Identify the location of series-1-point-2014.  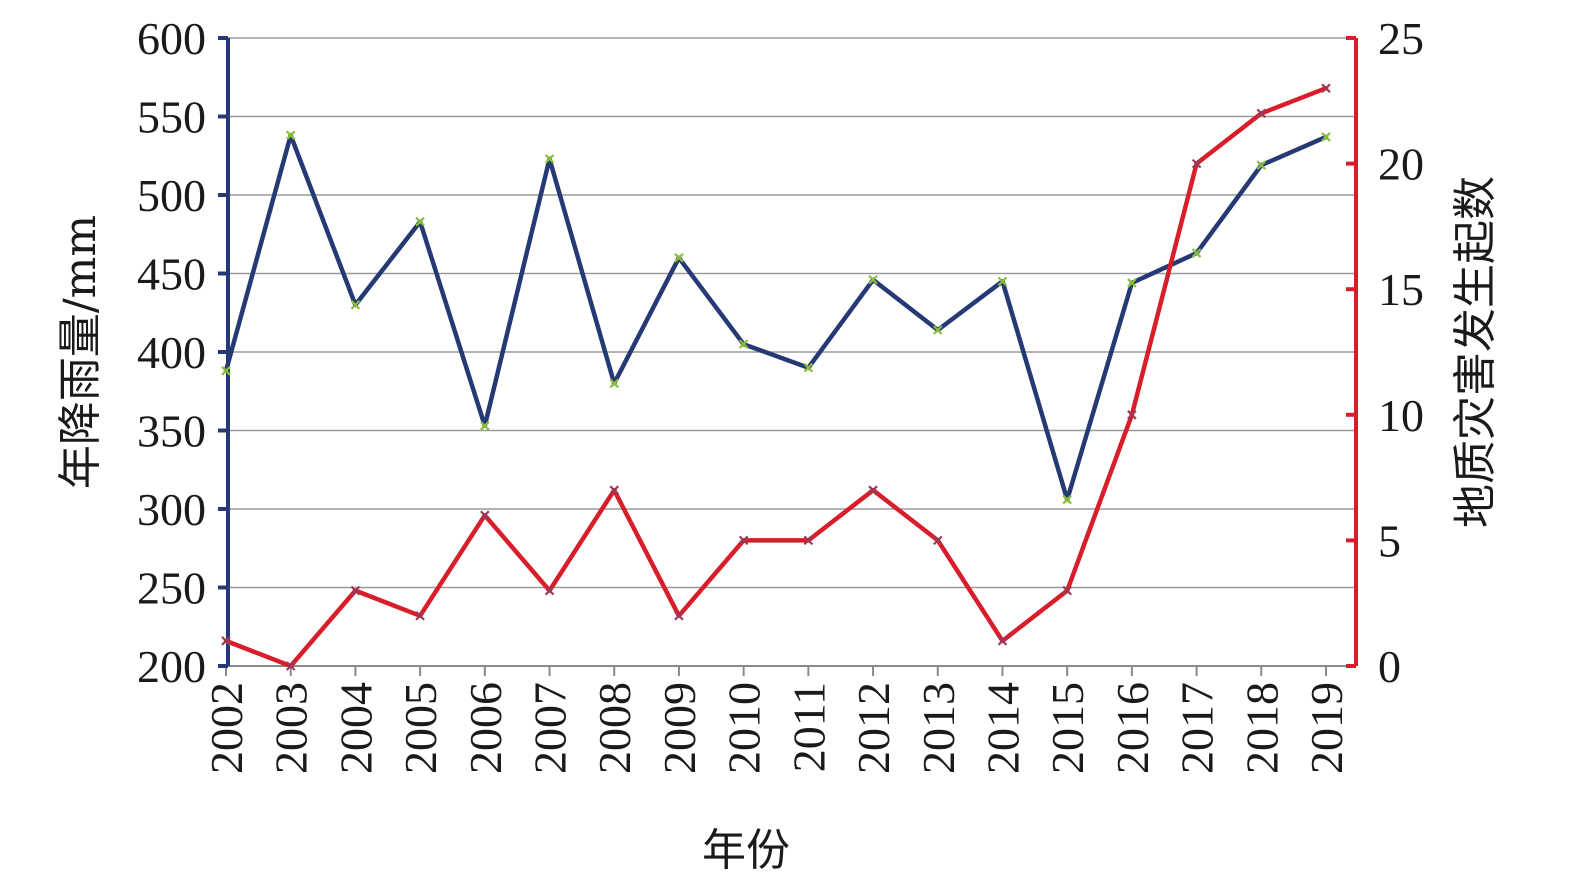
(1002, 641).